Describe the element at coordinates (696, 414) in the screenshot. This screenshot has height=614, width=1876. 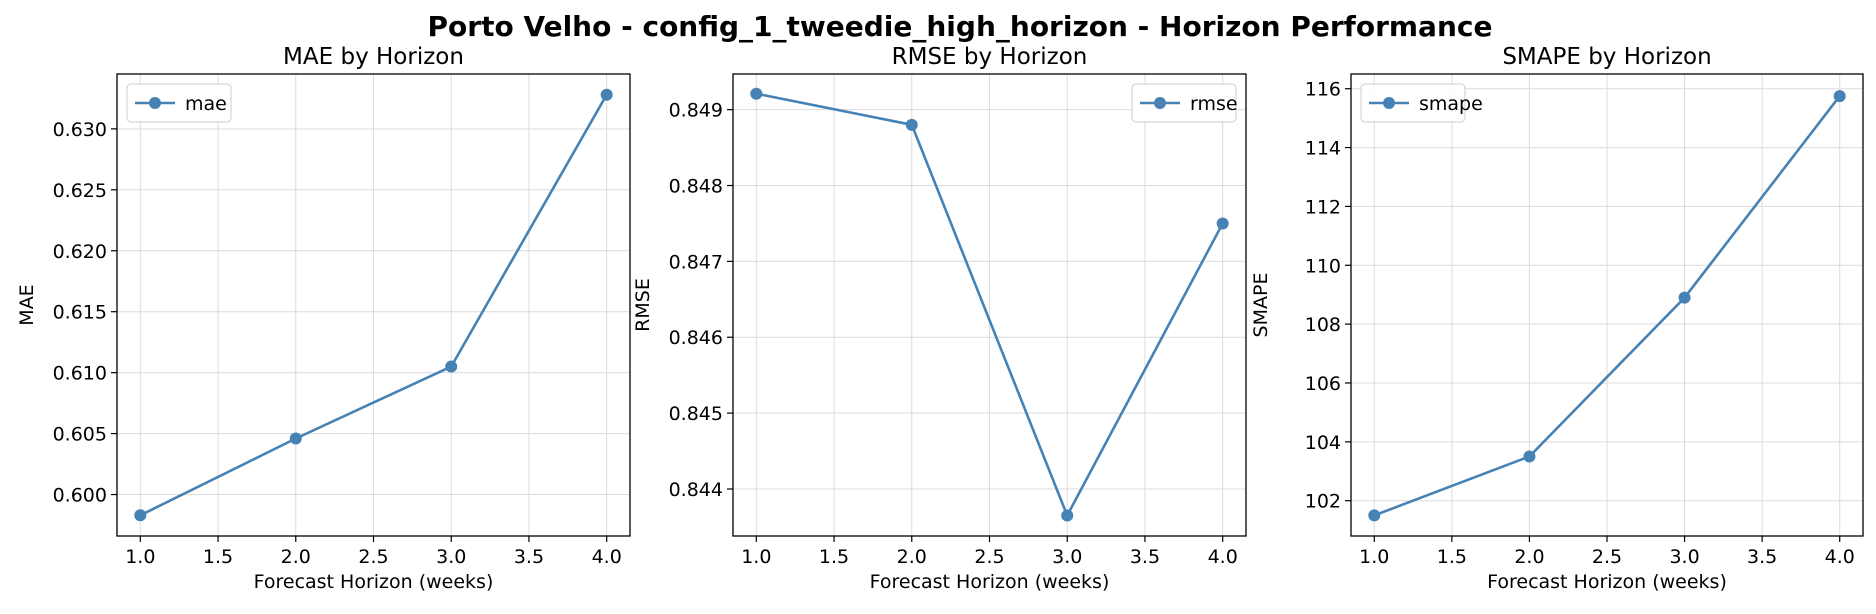
I see `y-tick-label: 0.845` at that location.